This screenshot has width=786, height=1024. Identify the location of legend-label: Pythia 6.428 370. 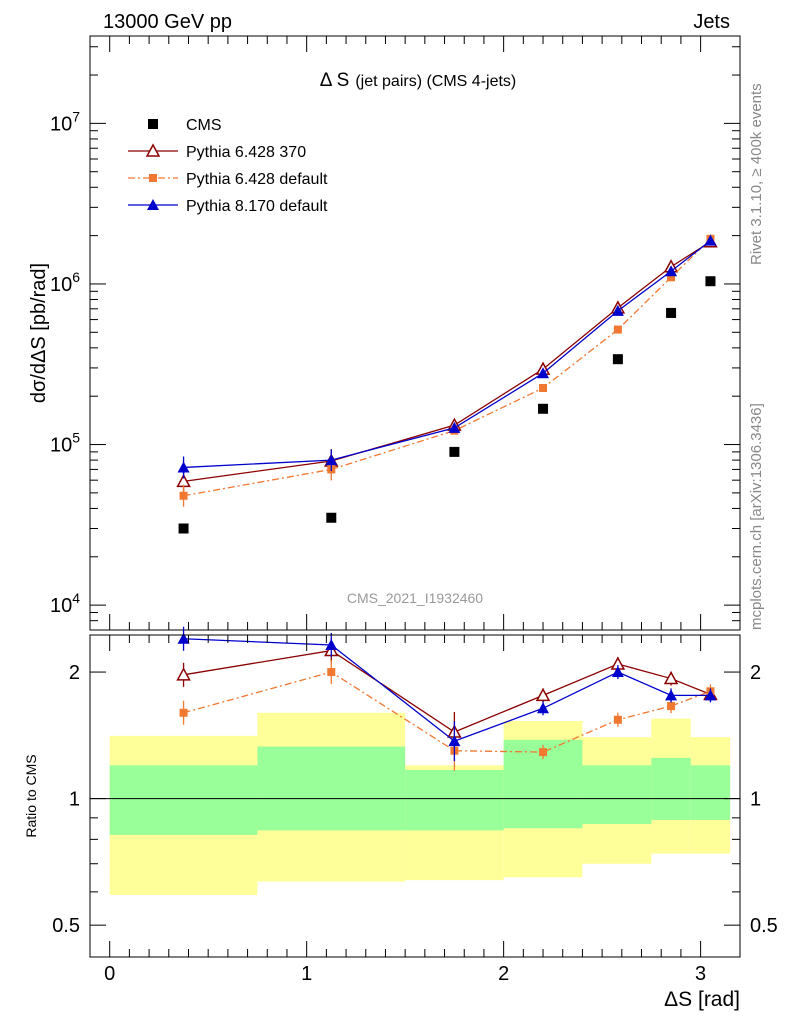
(246, 152).